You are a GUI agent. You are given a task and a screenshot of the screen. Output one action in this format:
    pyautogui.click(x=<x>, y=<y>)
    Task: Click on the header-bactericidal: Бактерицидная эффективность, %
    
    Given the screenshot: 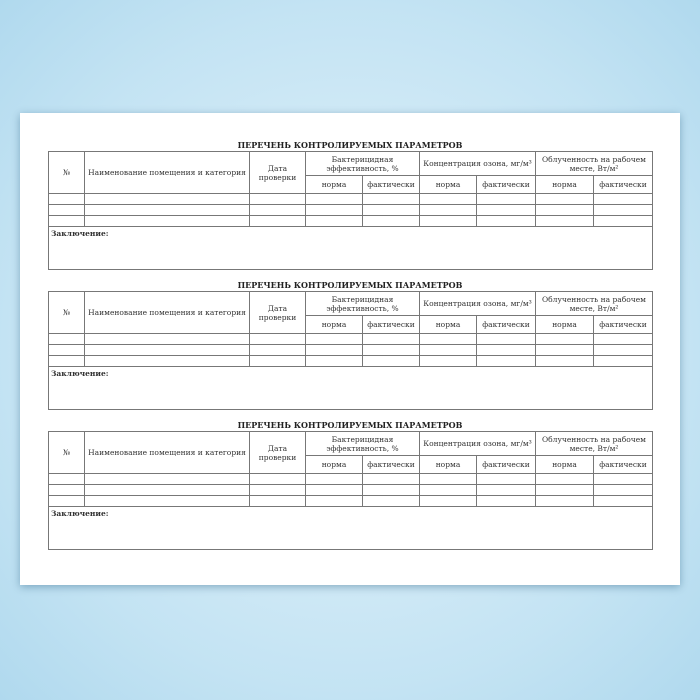 What is the action you would take?
    pyautogui.click(x=362, y=303)
    